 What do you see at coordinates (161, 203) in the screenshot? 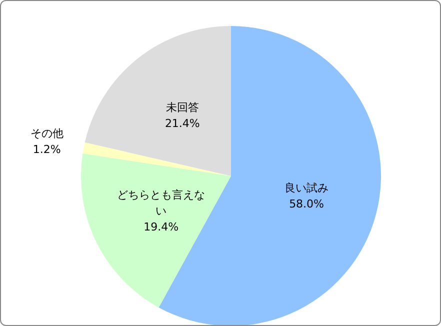
I see `slice-label: どちらとも言えない` at bounding box center [161, 203].